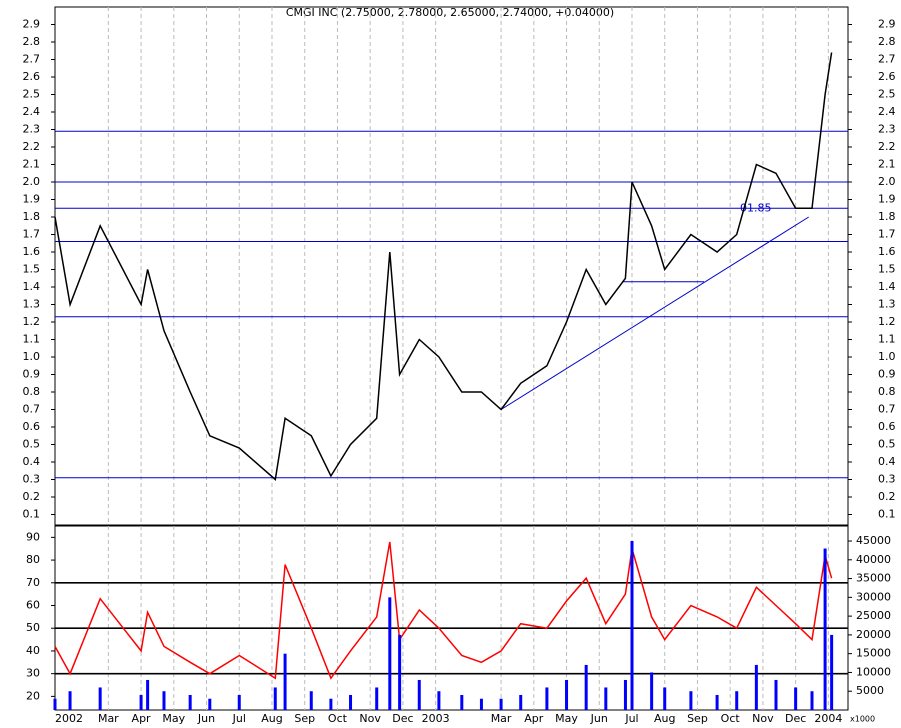 The width and height of the screenshot is (901, 728). What do you see at coordinates (887, 374) in the screenshot?
I see `y-tick-label-right: 0.9` at bounding box center [887, 374].